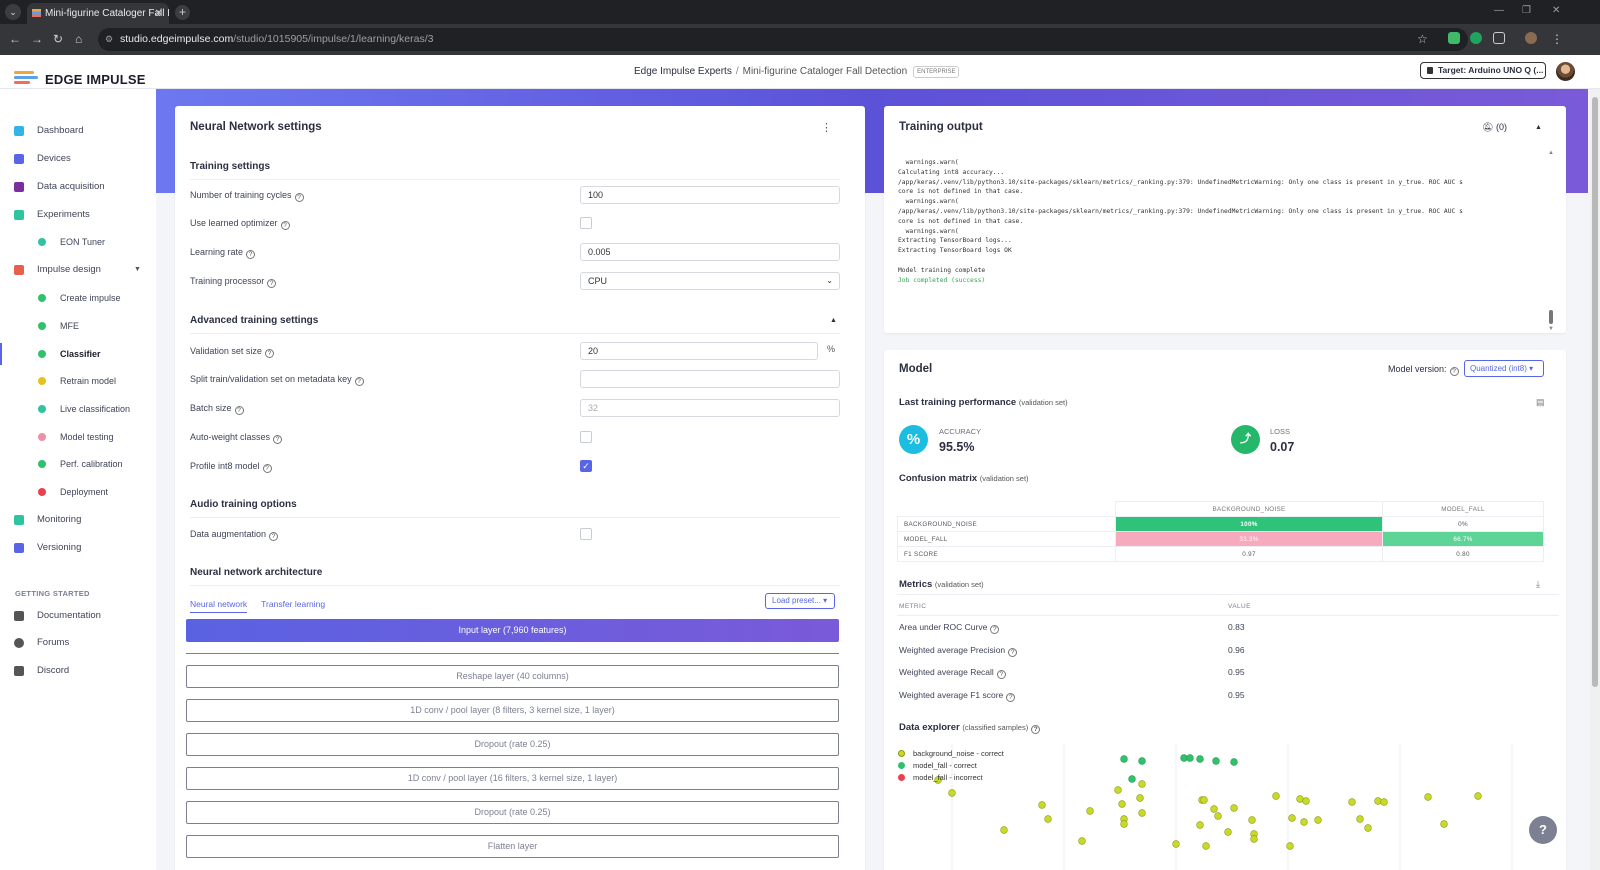  Describe the element at coordinates (78, 131) in the screenshot. I see `sidebar-item-dashboard: Dashboard` at that location.